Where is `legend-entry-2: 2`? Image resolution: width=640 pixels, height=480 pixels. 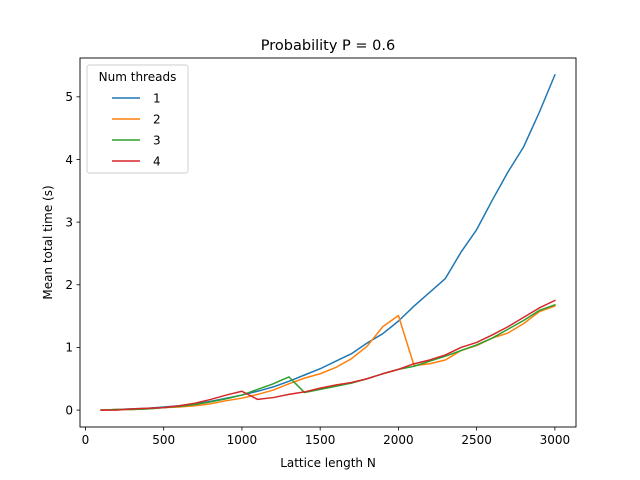 legend-entry-2: 2 is located at coordinates (136, 119).